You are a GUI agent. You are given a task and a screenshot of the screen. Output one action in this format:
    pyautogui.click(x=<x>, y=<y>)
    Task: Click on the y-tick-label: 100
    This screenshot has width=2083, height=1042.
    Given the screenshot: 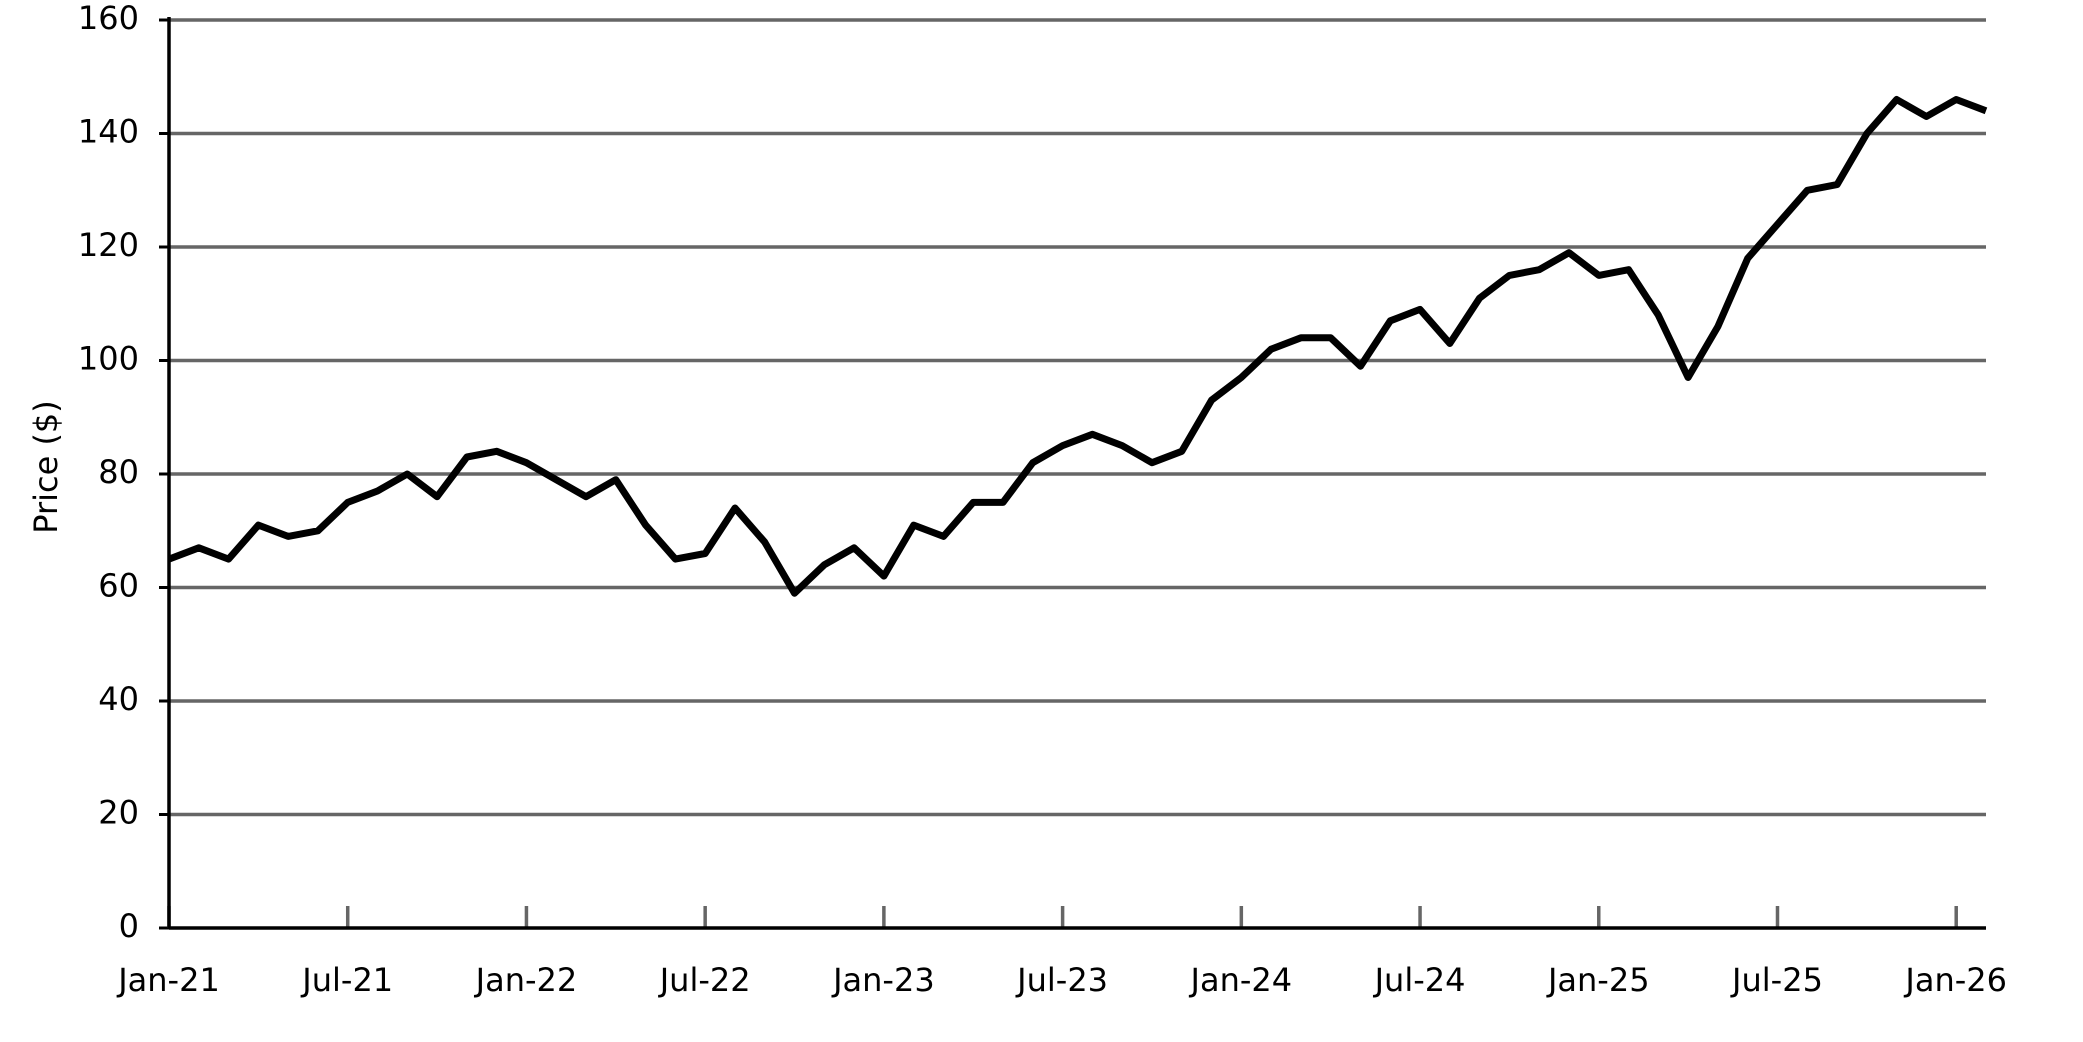 What is the action you would take?
    pyautogui.click(x=108, y=359)
    